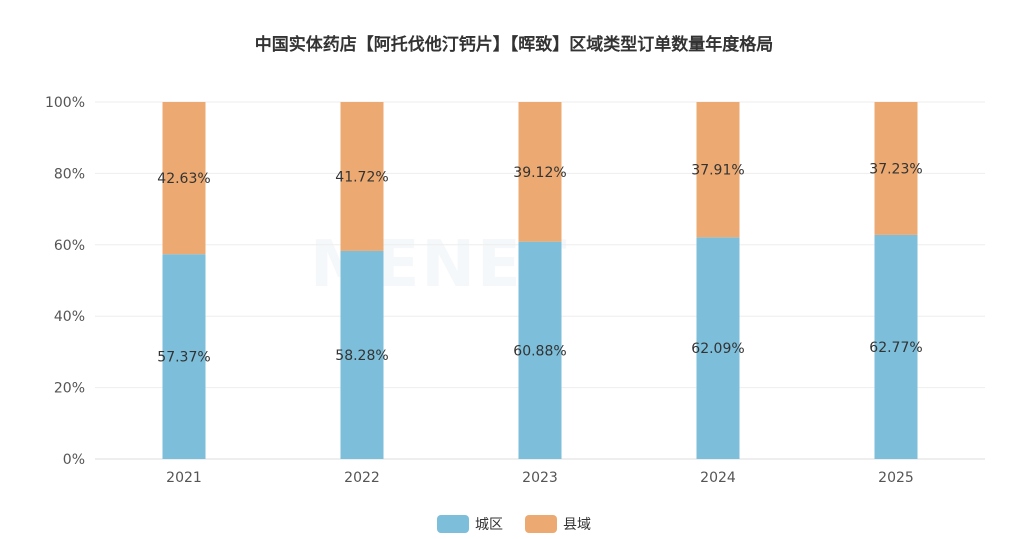 Image resolution: width=1028 pixels, height=539 pixels. Describe the element at coordinates (718, 478) in the screenshot. I see `x-tick-label: 2024` at that location.